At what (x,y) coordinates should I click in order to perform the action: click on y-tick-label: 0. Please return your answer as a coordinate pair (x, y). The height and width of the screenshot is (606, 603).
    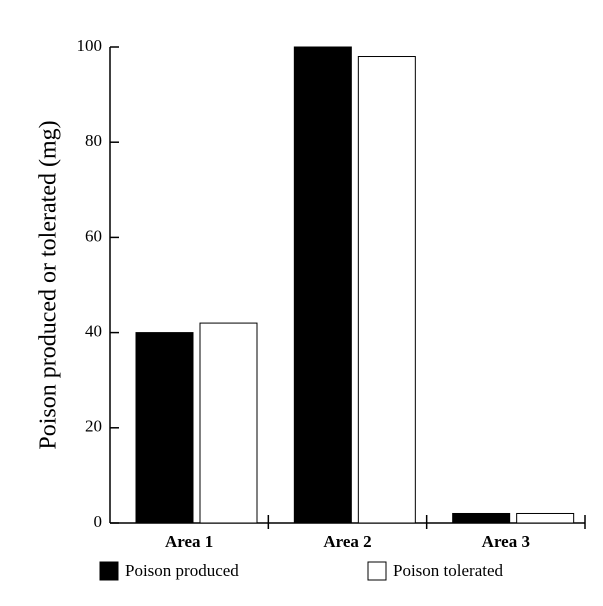
    Looking at the image, I should click on (98, 521).